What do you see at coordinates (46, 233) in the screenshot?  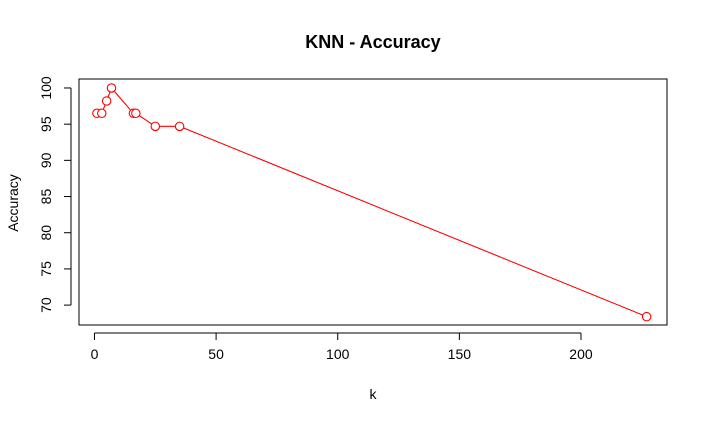 I see `y-tick-label: 80` at bounding box center [46, 233].